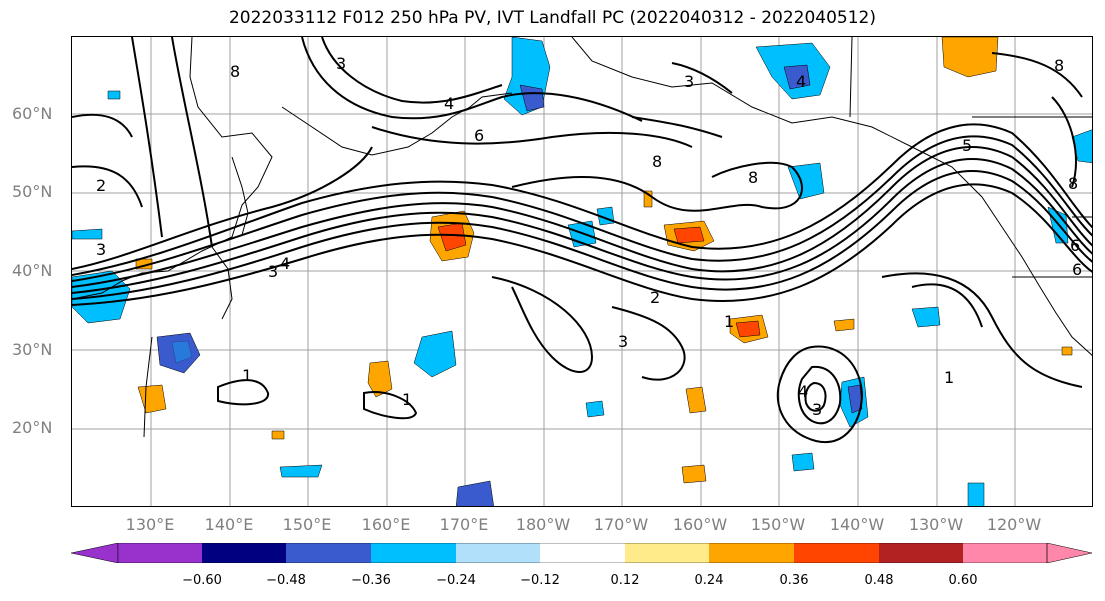 The image size is (1105, 601). I want to click on lon-label-150w: 150°W, so click(778, 524).